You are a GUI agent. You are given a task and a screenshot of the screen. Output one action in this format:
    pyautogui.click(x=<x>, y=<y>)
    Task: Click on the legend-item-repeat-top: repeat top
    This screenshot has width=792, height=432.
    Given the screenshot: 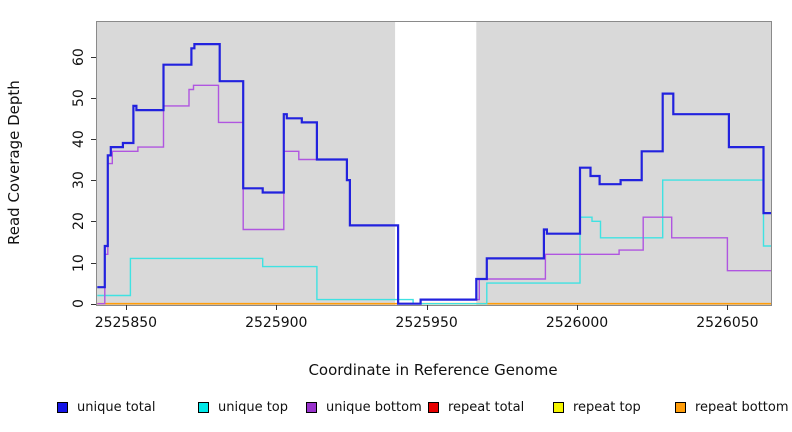 What is the action you would take?
    pyautogui.click(x=597, y=407)
    